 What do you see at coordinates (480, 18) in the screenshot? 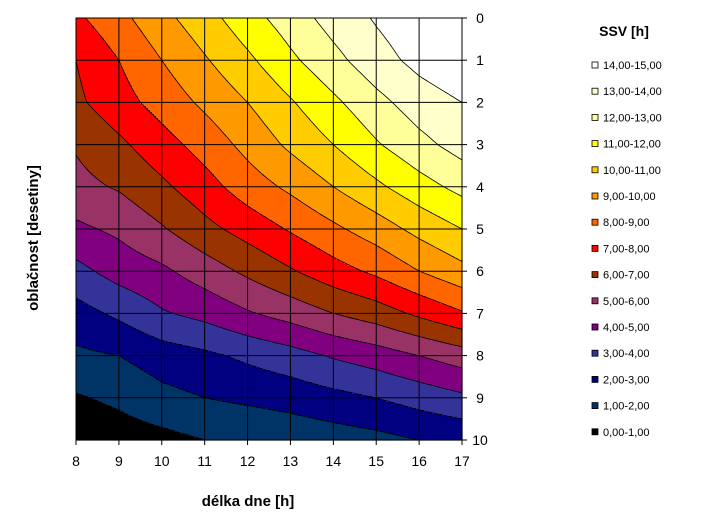
I see `y-tick-label: 0` at bounding box center [480, 18].